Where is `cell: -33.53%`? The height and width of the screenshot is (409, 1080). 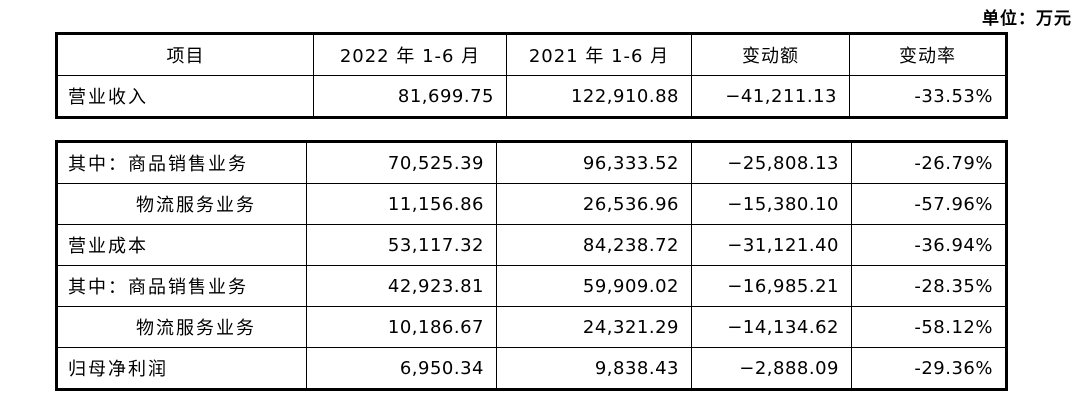
cell: -33.53% is located at coordinates (928, 96).